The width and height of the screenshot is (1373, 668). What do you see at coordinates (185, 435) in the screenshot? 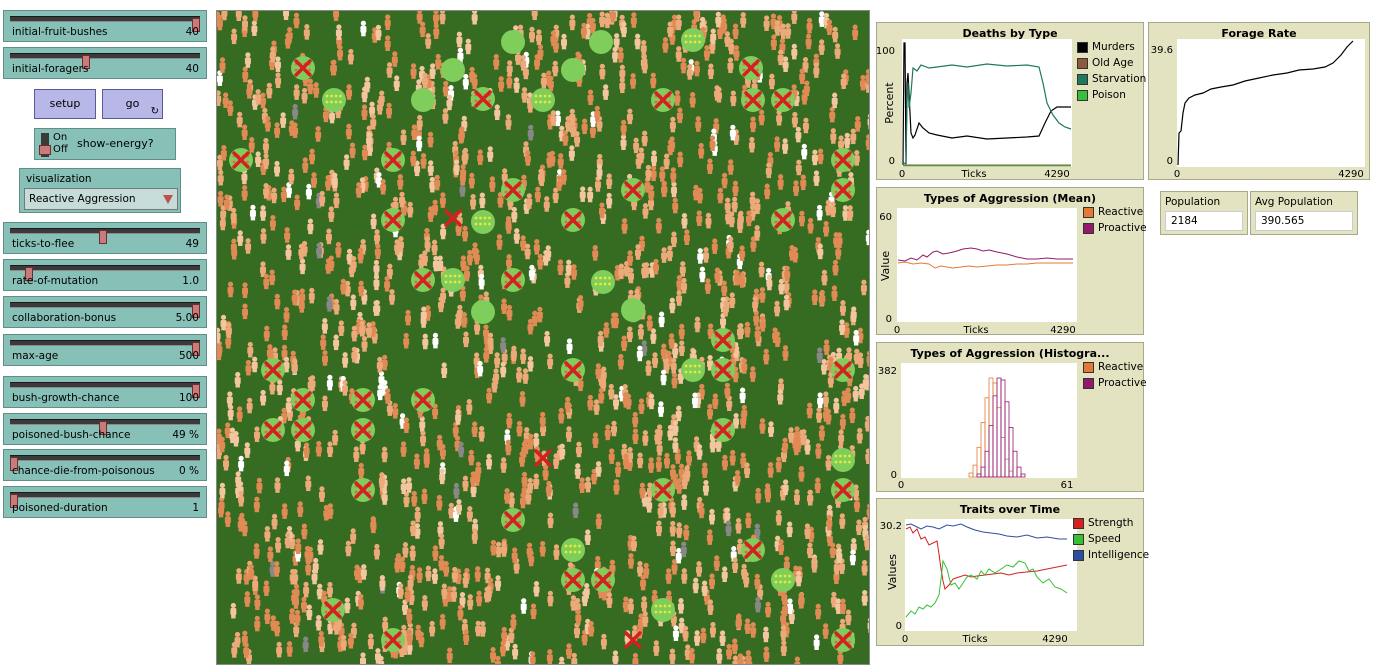
I see `slider-value: 49 %` at bounding box center [185, 435].